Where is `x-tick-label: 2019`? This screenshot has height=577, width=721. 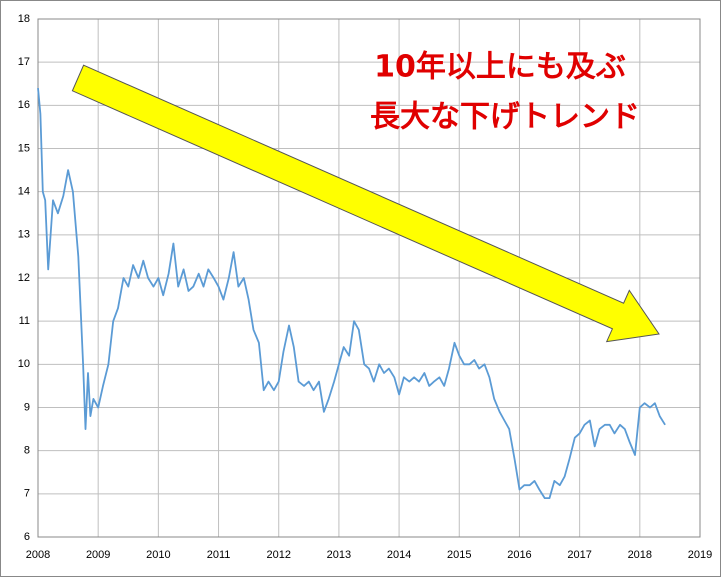
x-tick-label: 2019 is located at coordinates (700, 555).